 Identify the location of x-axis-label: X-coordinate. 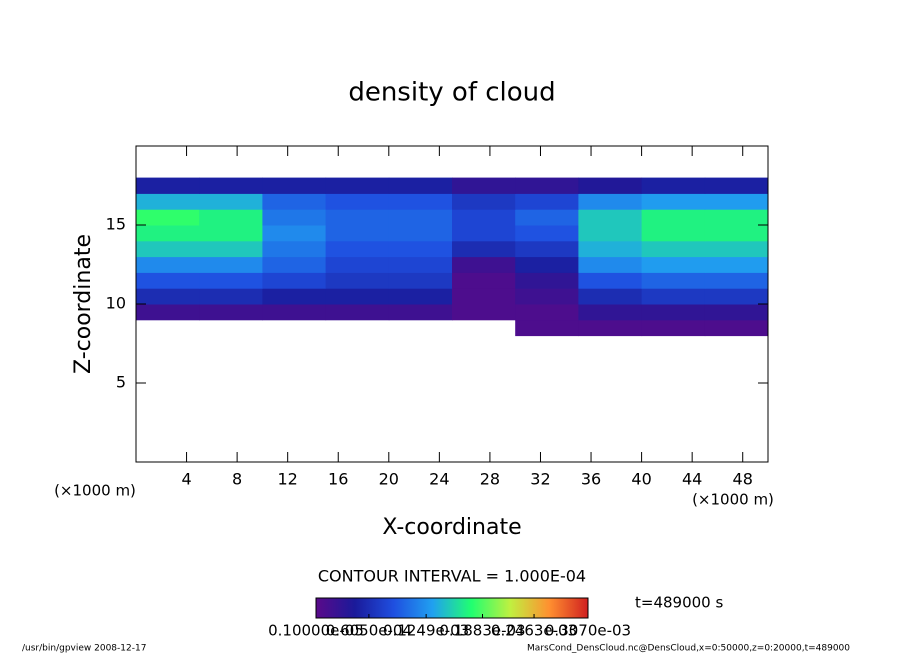
(451, 527).